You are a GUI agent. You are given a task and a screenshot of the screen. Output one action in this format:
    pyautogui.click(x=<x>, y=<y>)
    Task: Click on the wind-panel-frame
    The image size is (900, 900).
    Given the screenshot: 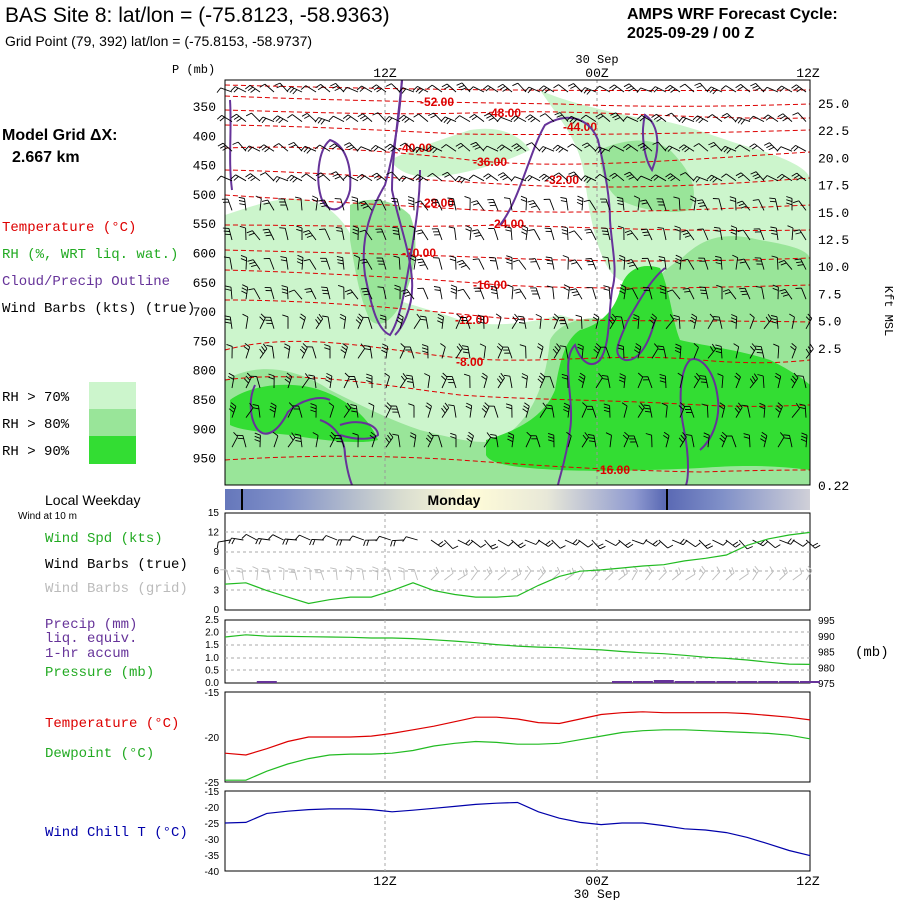 What is the action you would take?
    pyautogui.click(x=517, y=561)
    